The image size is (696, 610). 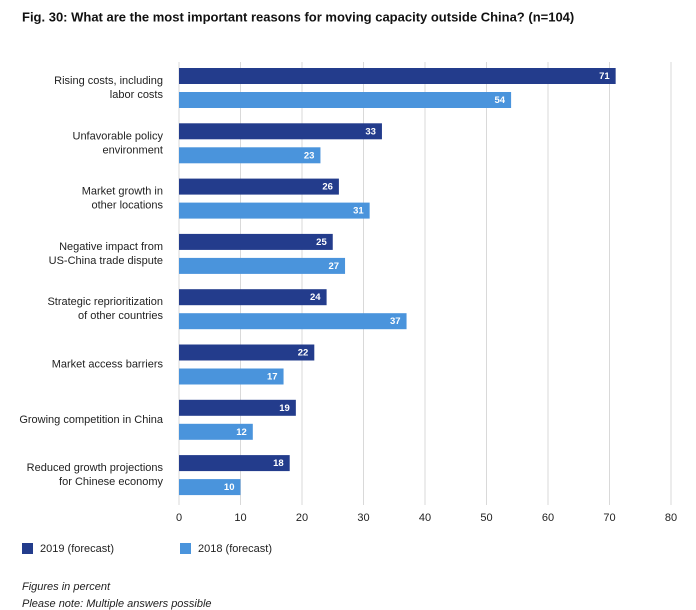 I want to click on value-label: 25, so click(x=321, y=242).